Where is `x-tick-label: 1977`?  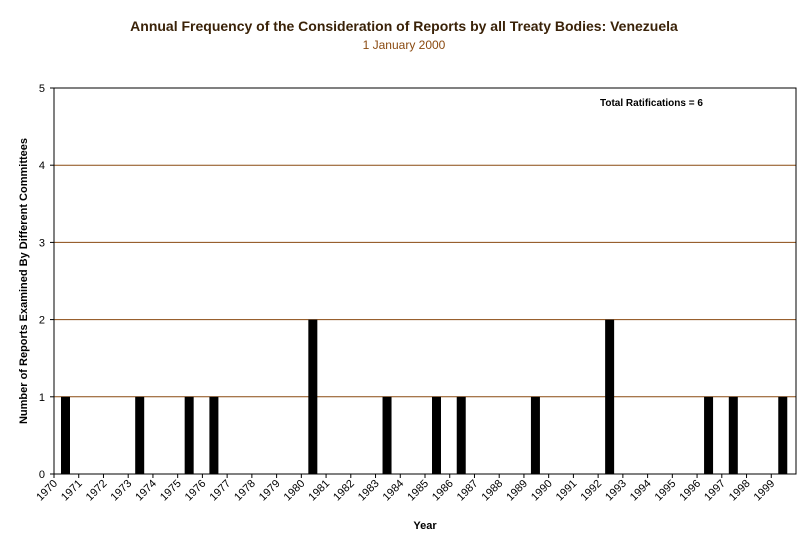 x-tick-label: 1977 is located at coordinates (220, 491).